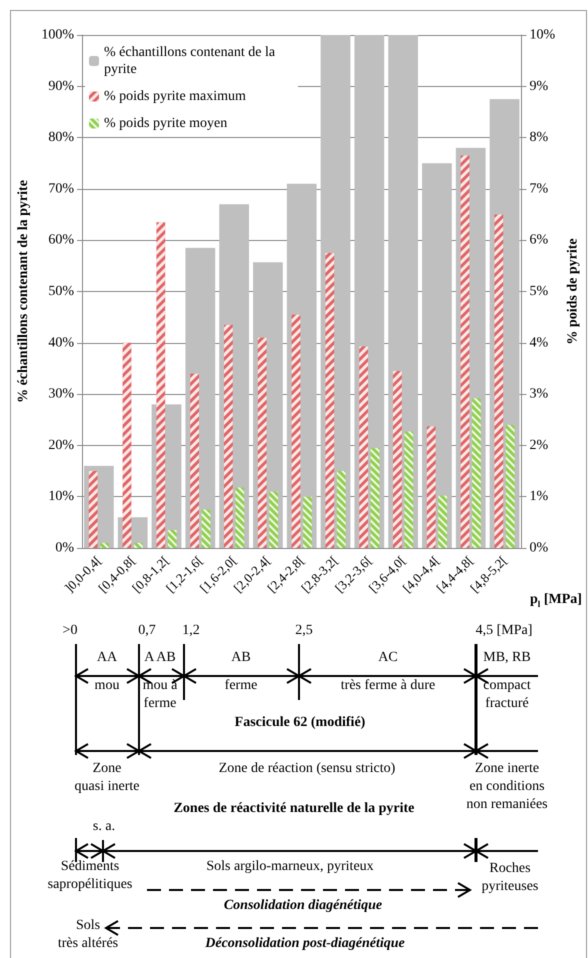  Describe the element at coordinates (61, 86) in the screenshot. I see `y-tick-label: 90%` at that location.